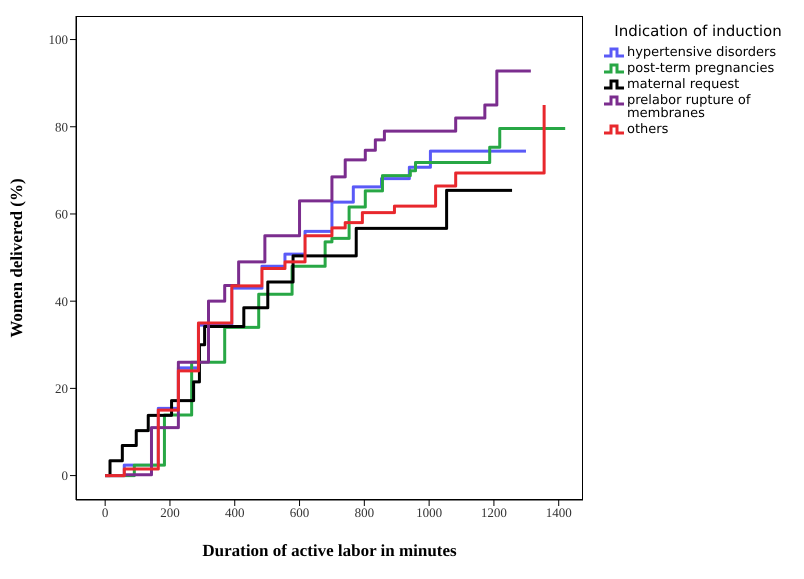 This screenshot has width=804, height=579. Describe the element at coordinates (61, 388) in the screenshot. I see `y-tick-label: 20` at that location.